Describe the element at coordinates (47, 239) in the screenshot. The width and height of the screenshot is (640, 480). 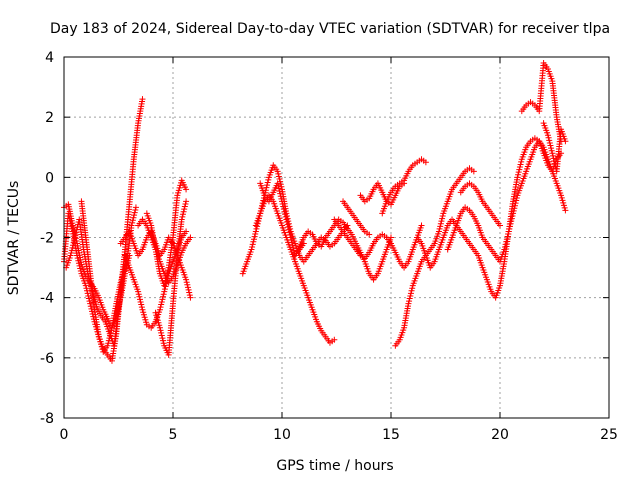
I see `y-tick-label: -2` at that location.